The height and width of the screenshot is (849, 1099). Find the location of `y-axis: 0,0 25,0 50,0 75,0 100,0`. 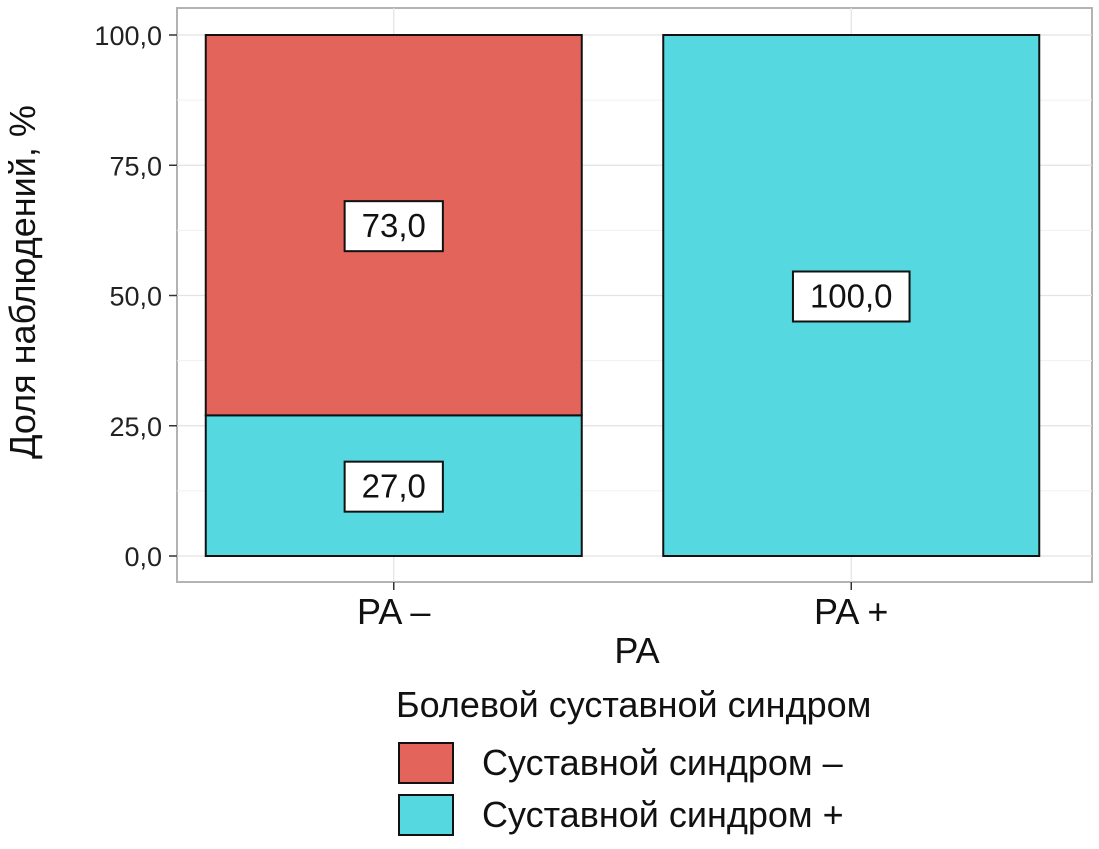

y-axis: 0,0 25,0 50,0 75,0 100,0 is located at coordinates (135, 296).